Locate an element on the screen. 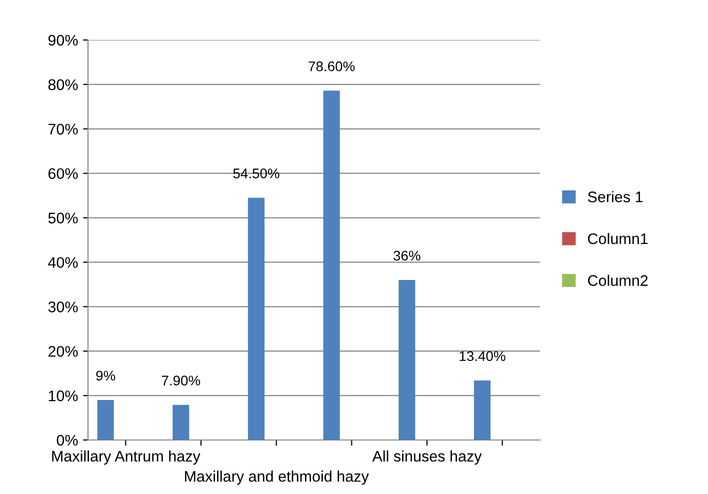 This screenshot has width=708, height=494. legend-label: Column2 is located at coordinates (618, 280).